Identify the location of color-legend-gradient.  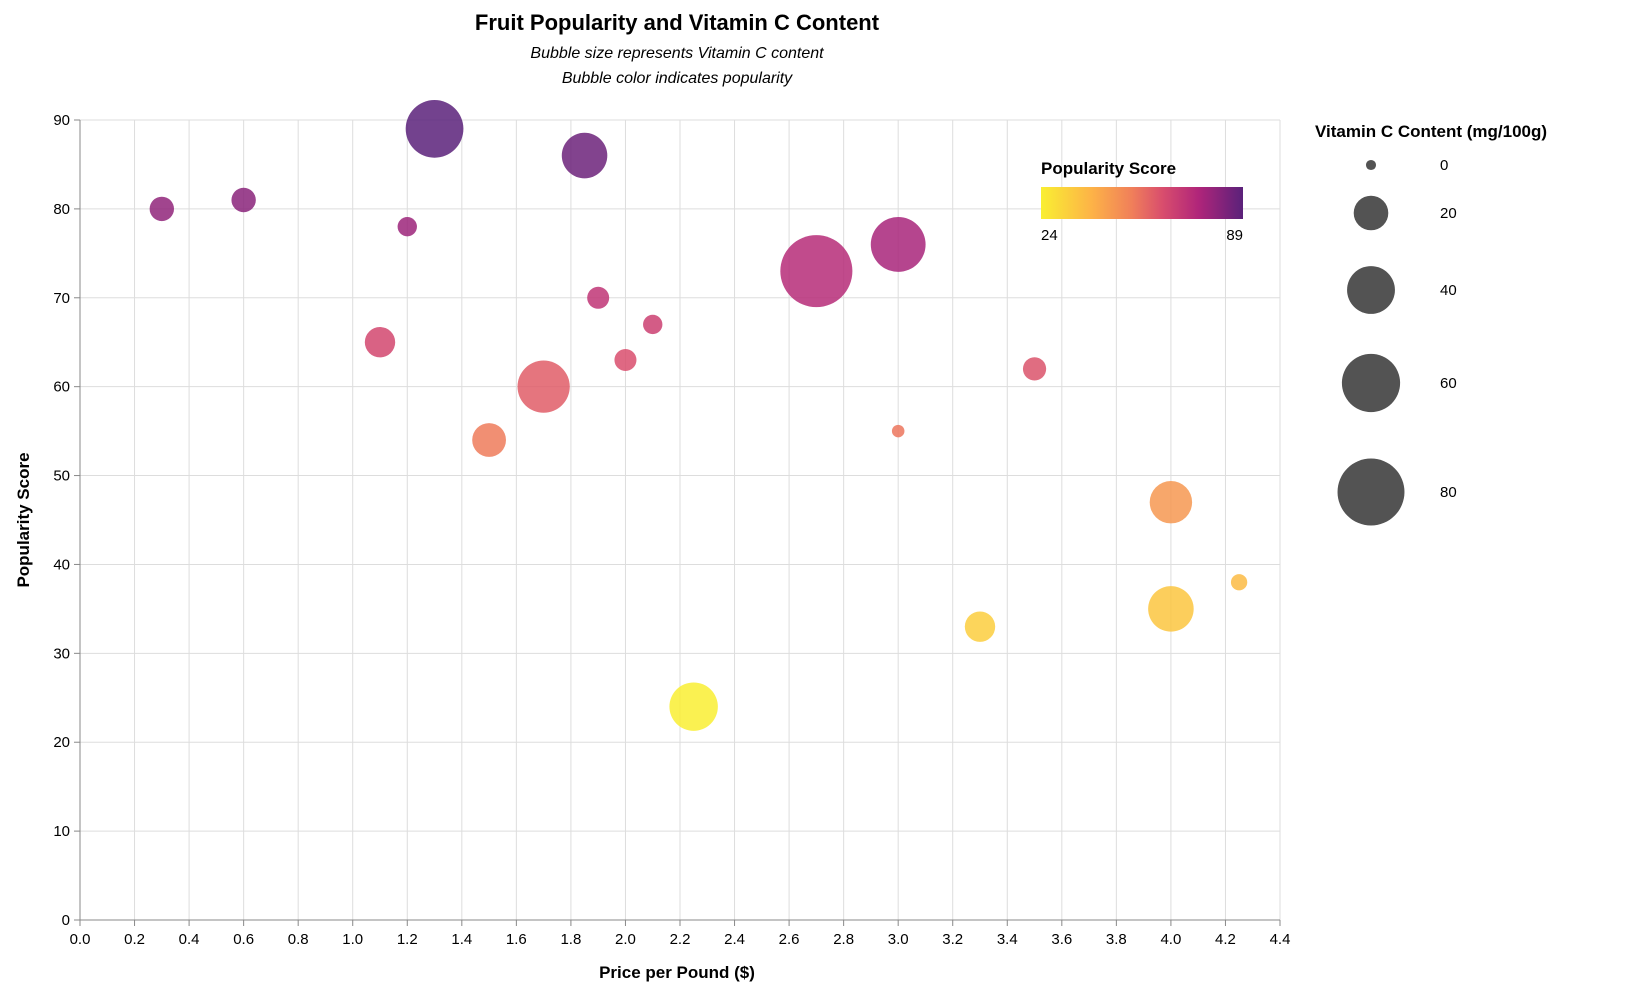
(1142, 203).